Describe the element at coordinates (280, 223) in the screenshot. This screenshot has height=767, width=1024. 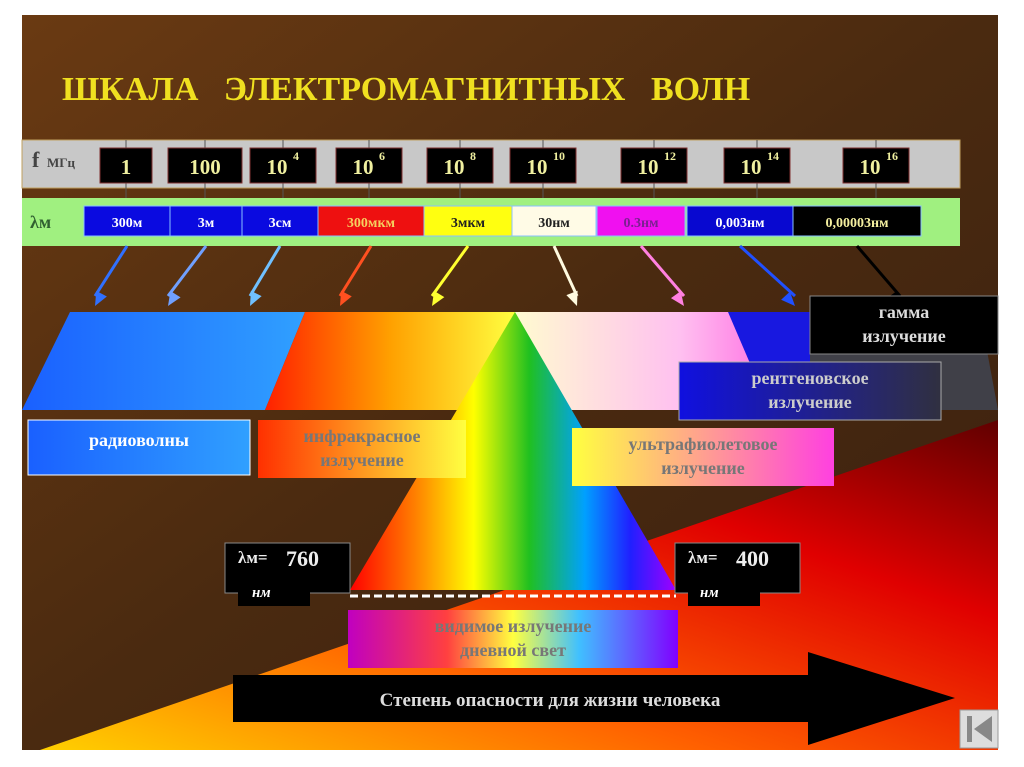
I see `wavelength-value: 3см` at that location.